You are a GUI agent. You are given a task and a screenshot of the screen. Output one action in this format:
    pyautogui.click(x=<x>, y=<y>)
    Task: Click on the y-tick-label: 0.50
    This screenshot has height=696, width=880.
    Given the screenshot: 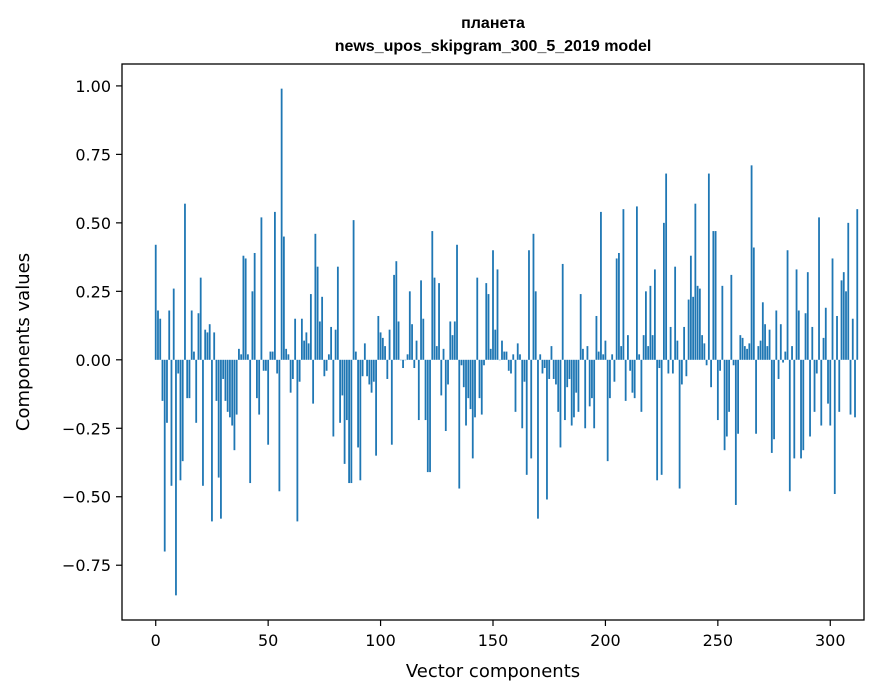 What is the action you would take?
    pyautogui.click(x=93, y=223)
    